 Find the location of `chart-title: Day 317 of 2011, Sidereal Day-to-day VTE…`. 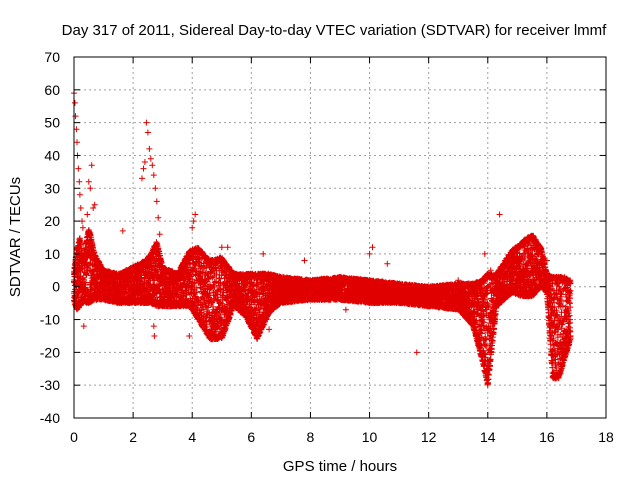

chart-title: Day 317 of 2011, Sidereal Day-to-day VTE… is located at coordinates (334, 30).